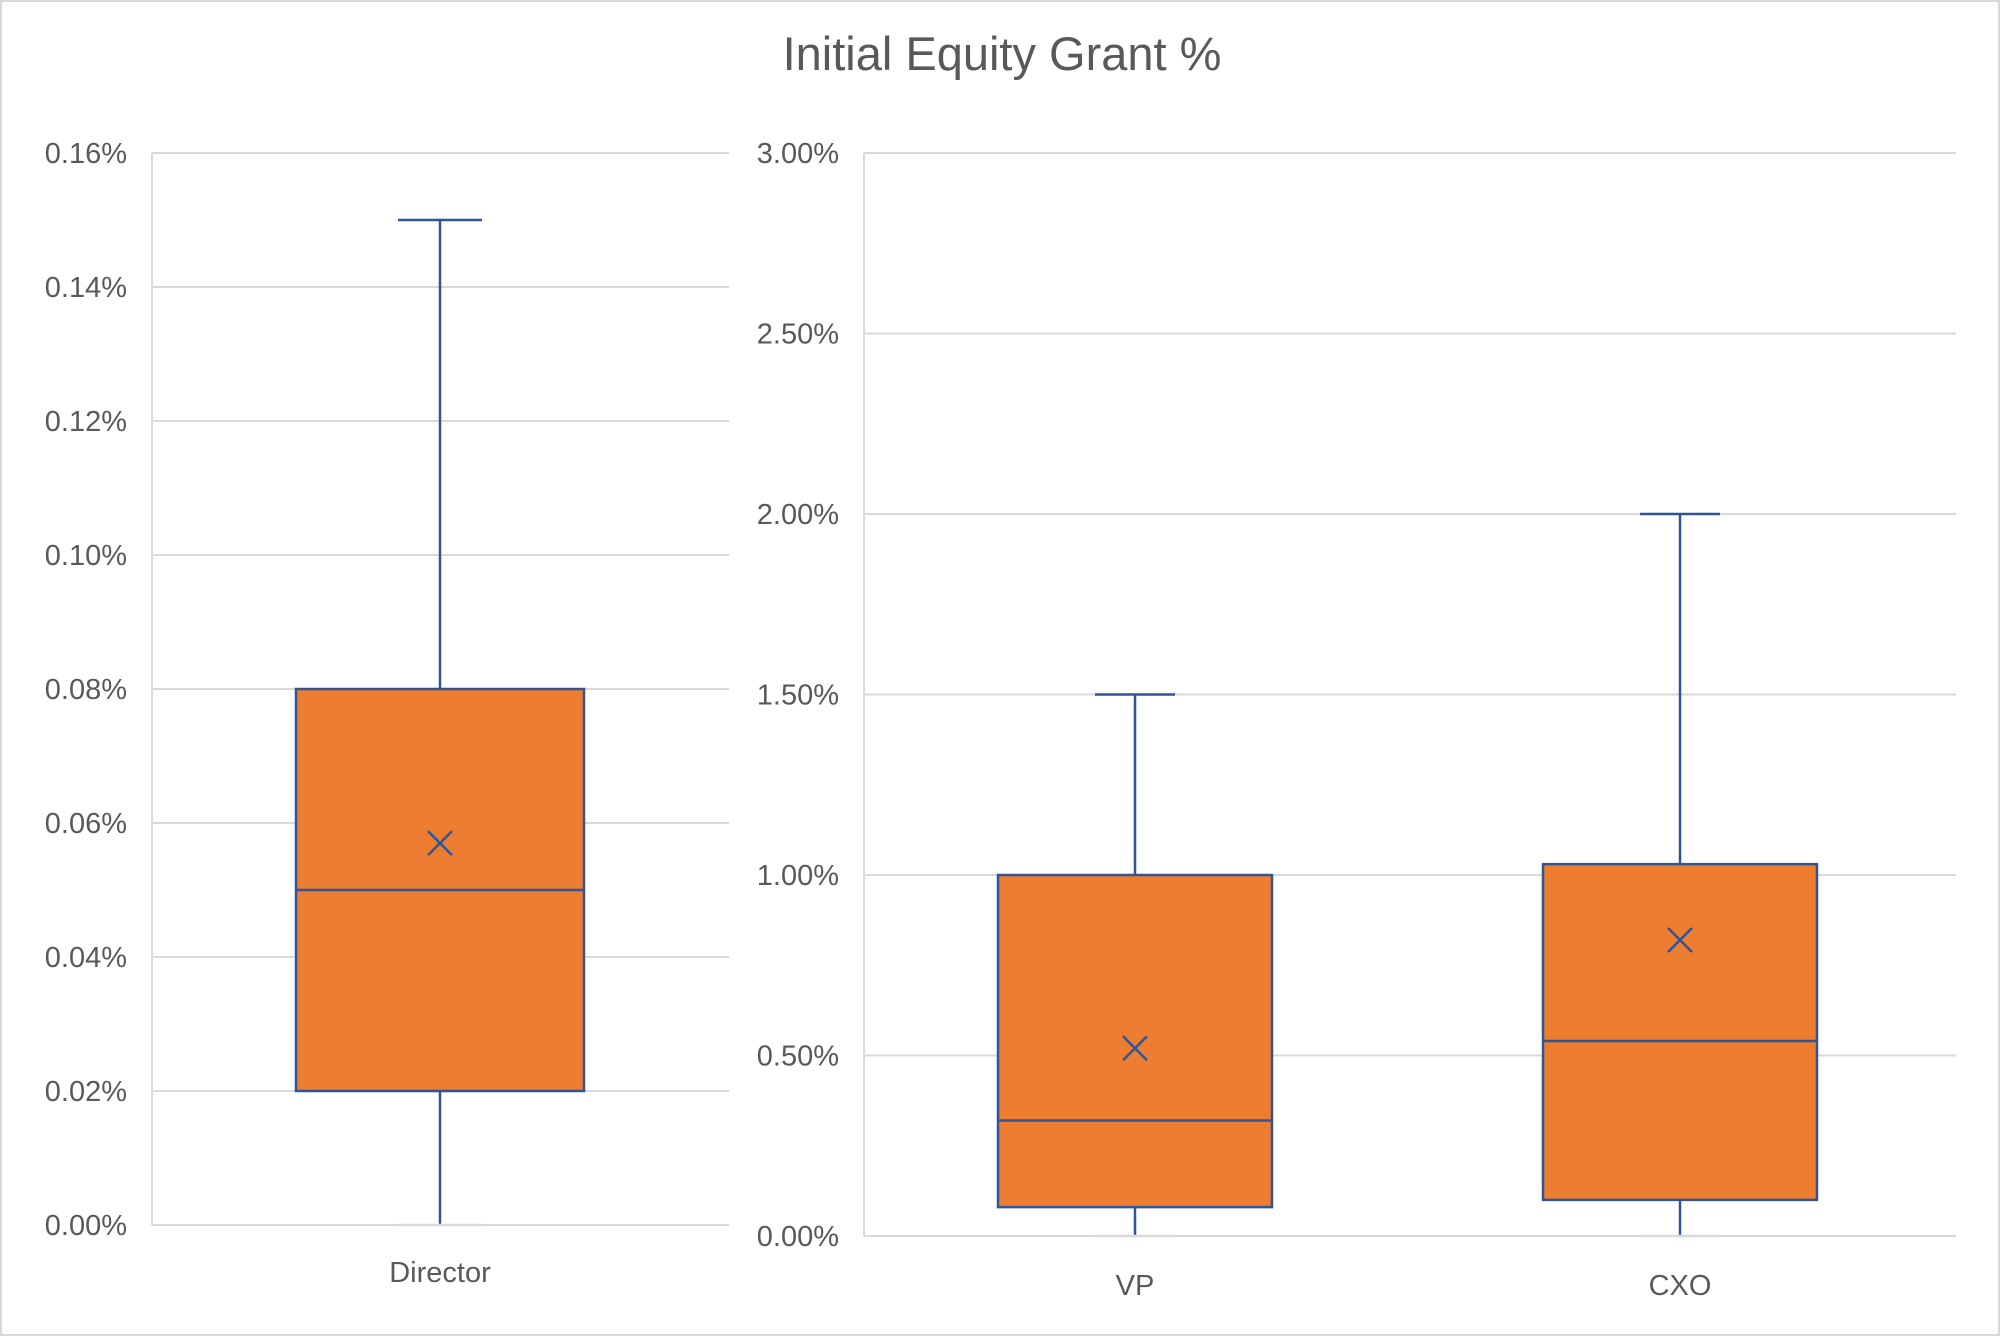  What do you see at coordinates (798, 335) in the screenshot?
I see `y-tick-label: 2.50%` at bounding box center [798, 335].